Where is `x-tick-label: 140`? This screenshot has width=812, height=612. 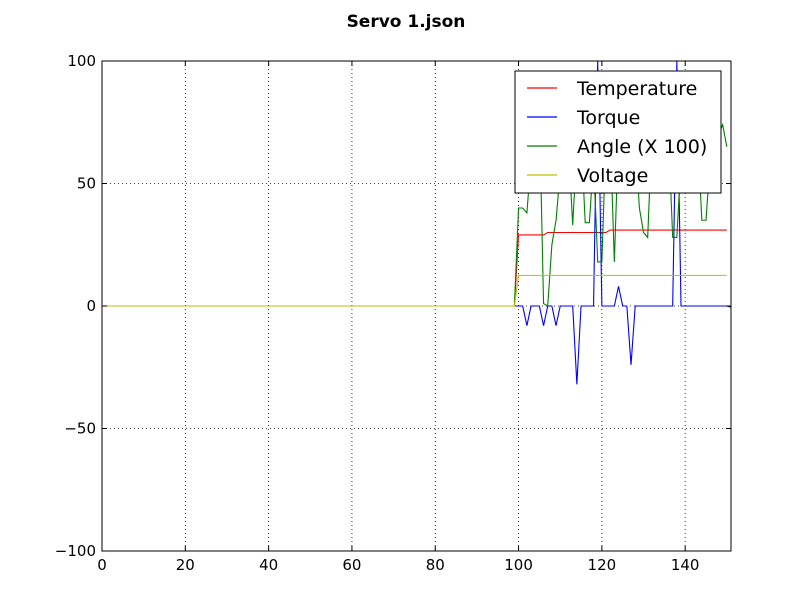
x-tick-label: 140 is located at coordinates (685, 565).